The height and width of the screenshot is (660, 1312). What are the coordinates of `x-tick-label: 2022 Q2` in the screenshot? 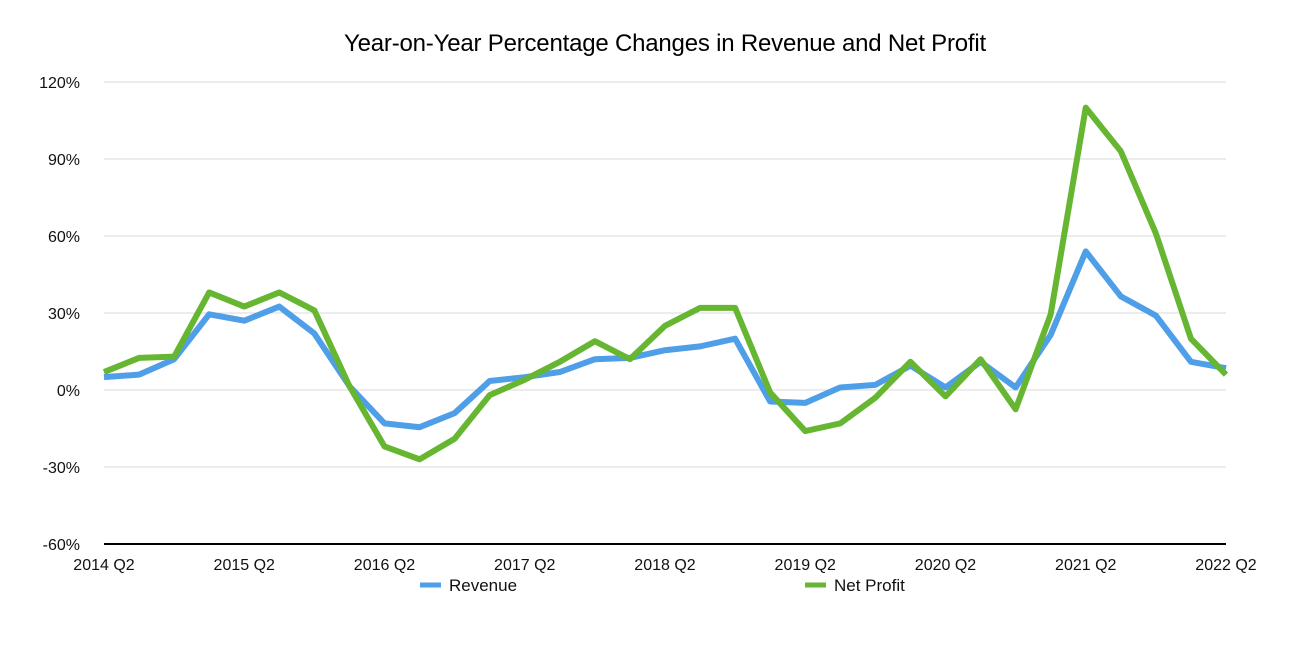 It's located at (1225, 565).